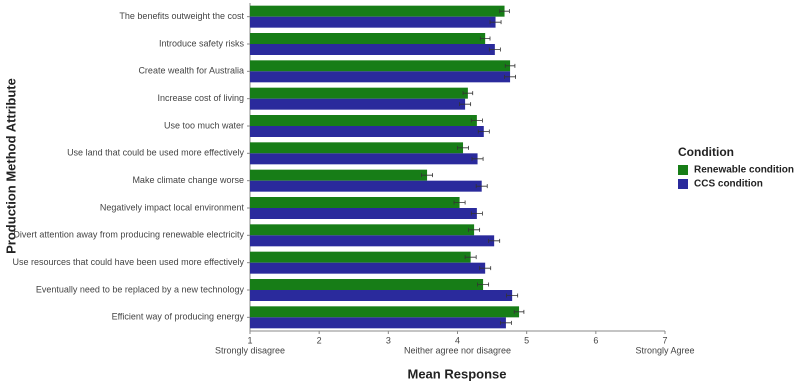  What do you see at coordinates (595, 340) in the screenshot?
I see `x-tick-label: 6` at bounding box center [595, 340].